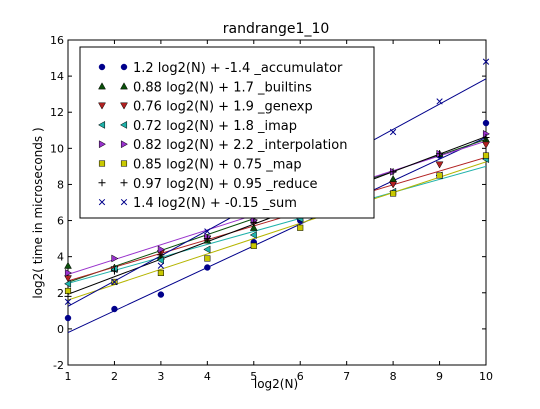 The image size is (540, 409). Describe the element at coordinates (57, 148) in the screenshot. I see `y-tick-label: 10` at that location.